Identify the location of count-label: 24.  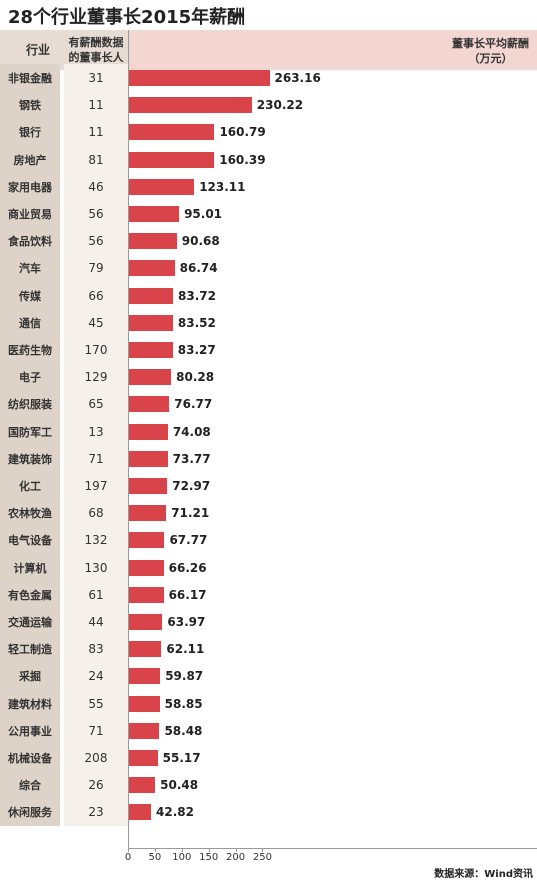
(96, 676).